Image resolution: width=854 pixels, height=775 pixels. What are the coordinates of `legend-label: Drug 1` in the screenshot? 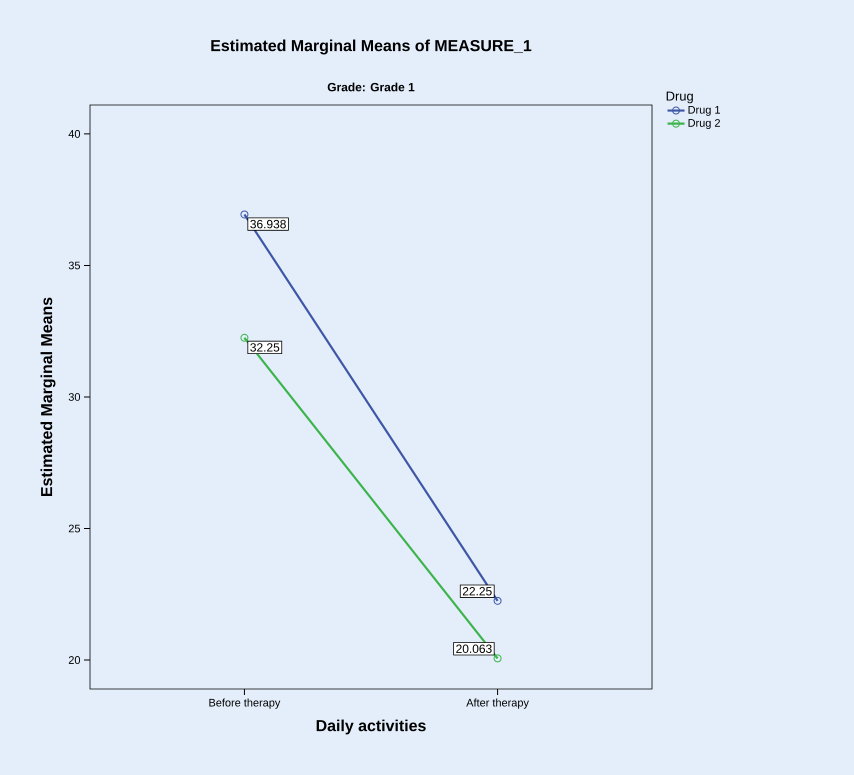 It's located at (704, 111).